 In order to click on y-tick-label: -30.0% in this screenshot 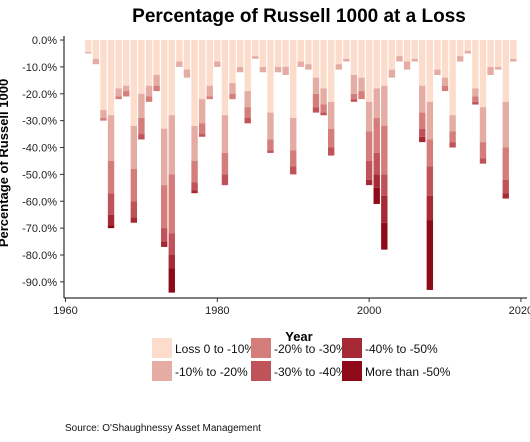, I will do `click(39, 122)`.